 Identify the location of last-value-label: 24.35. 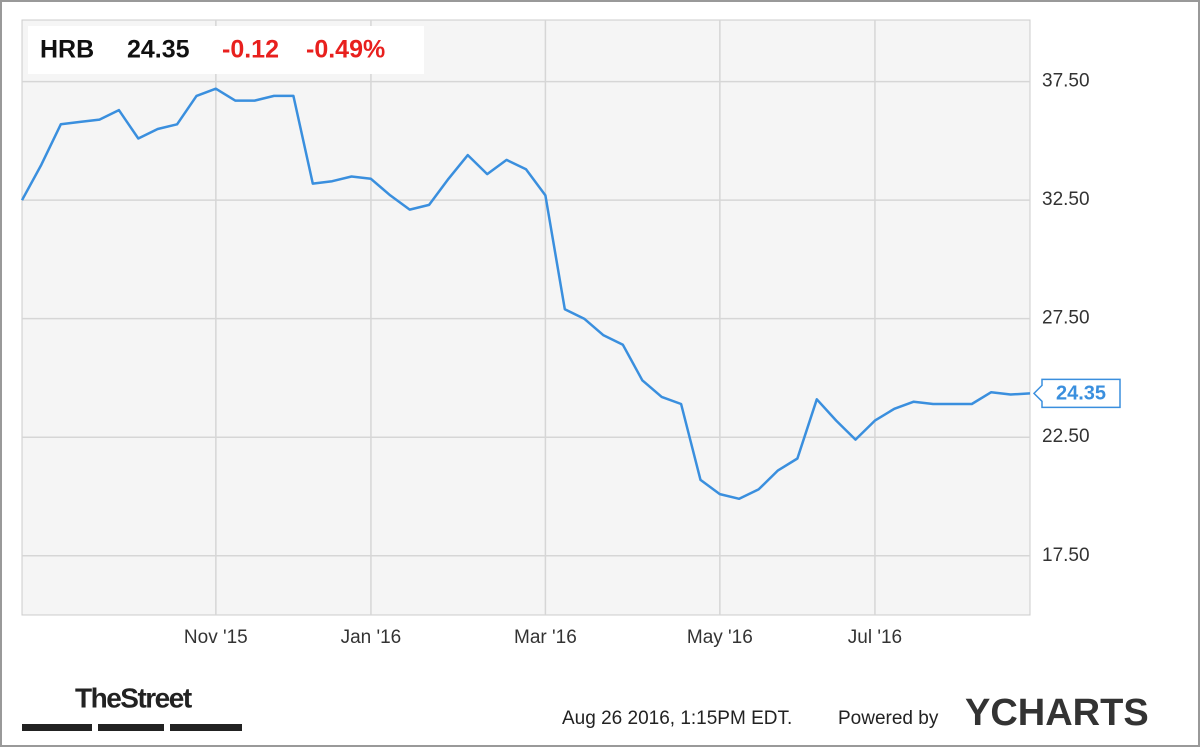
(1081, 394).